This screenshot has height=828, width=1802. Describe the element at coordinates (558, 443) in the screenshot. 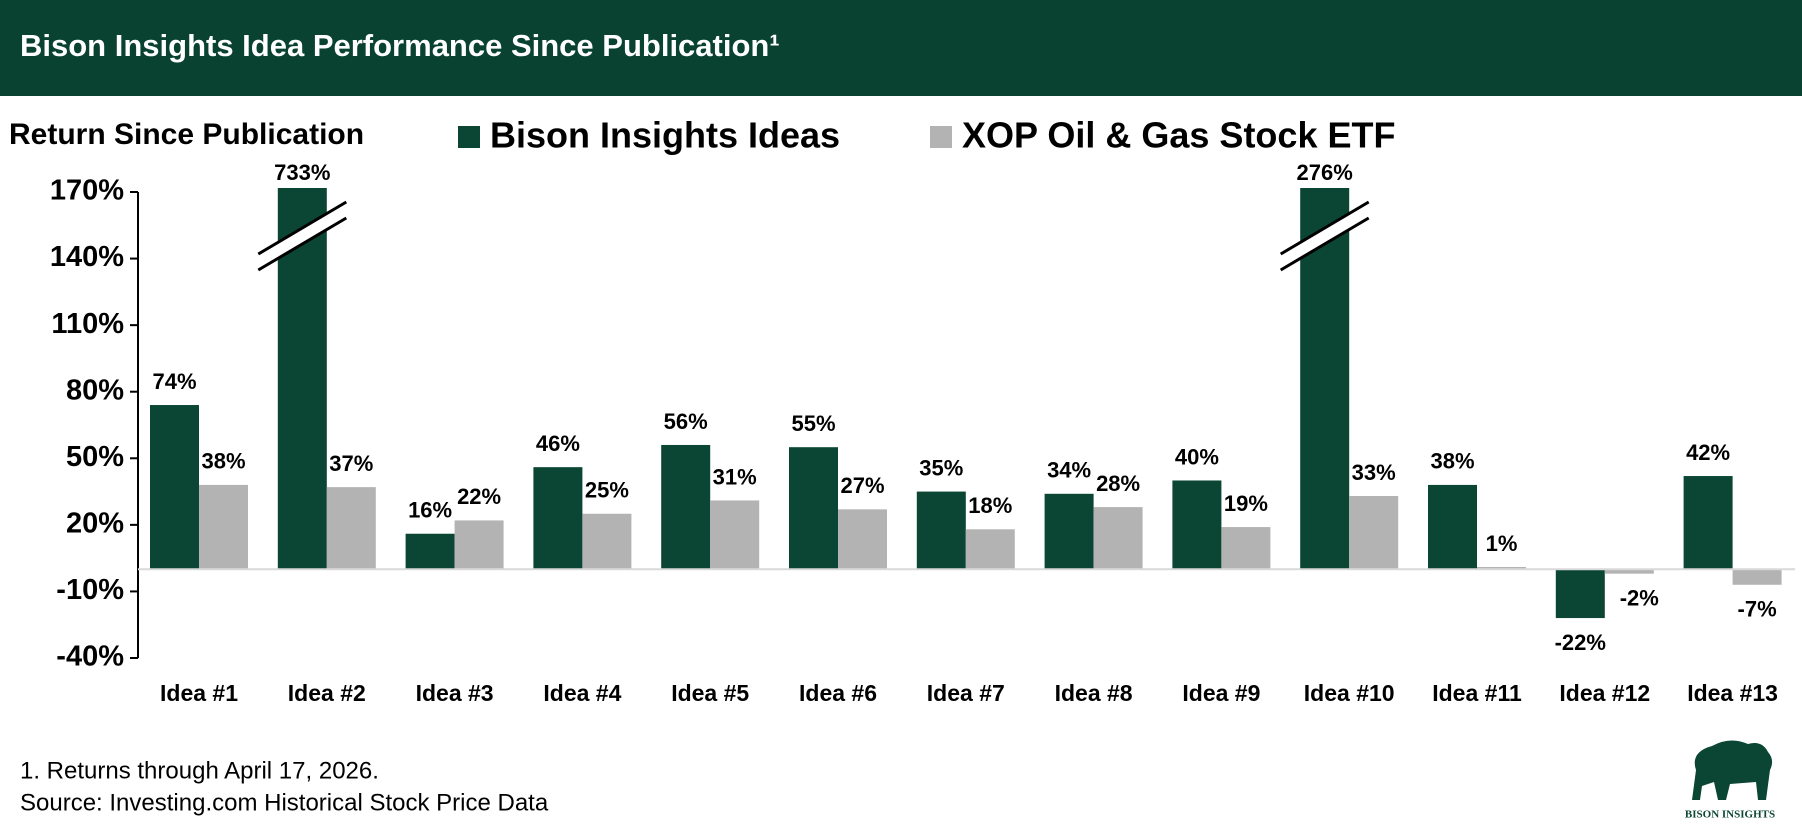

I see `data-label: 46%` at that location.